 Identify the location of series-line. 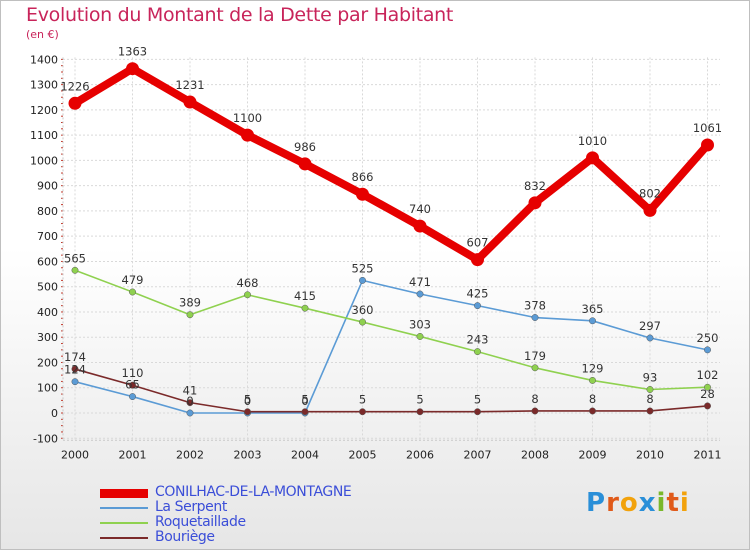
(391, 390).